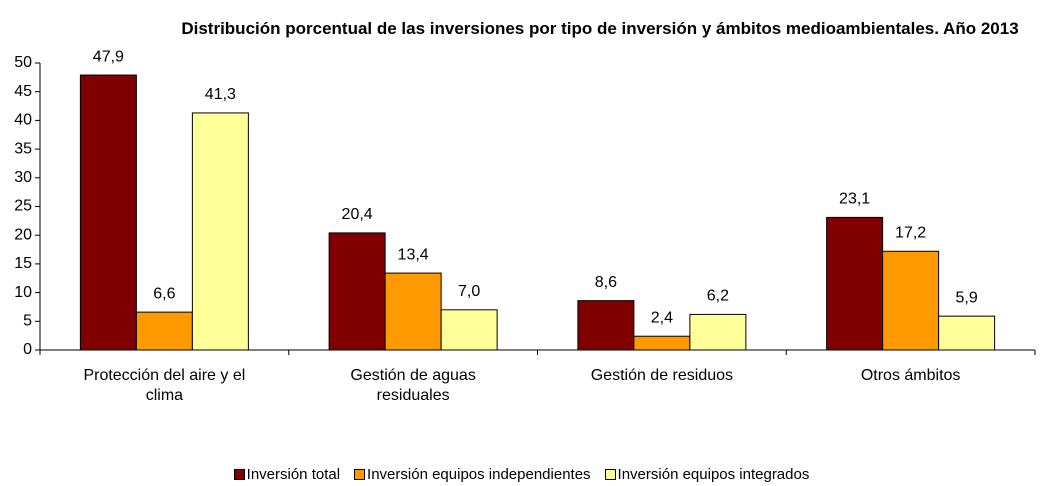 The image size is (1043, 486). Describe the element at coordinates (23, 206) in the screenshot. I see `y-tick-label: 25` at that location.